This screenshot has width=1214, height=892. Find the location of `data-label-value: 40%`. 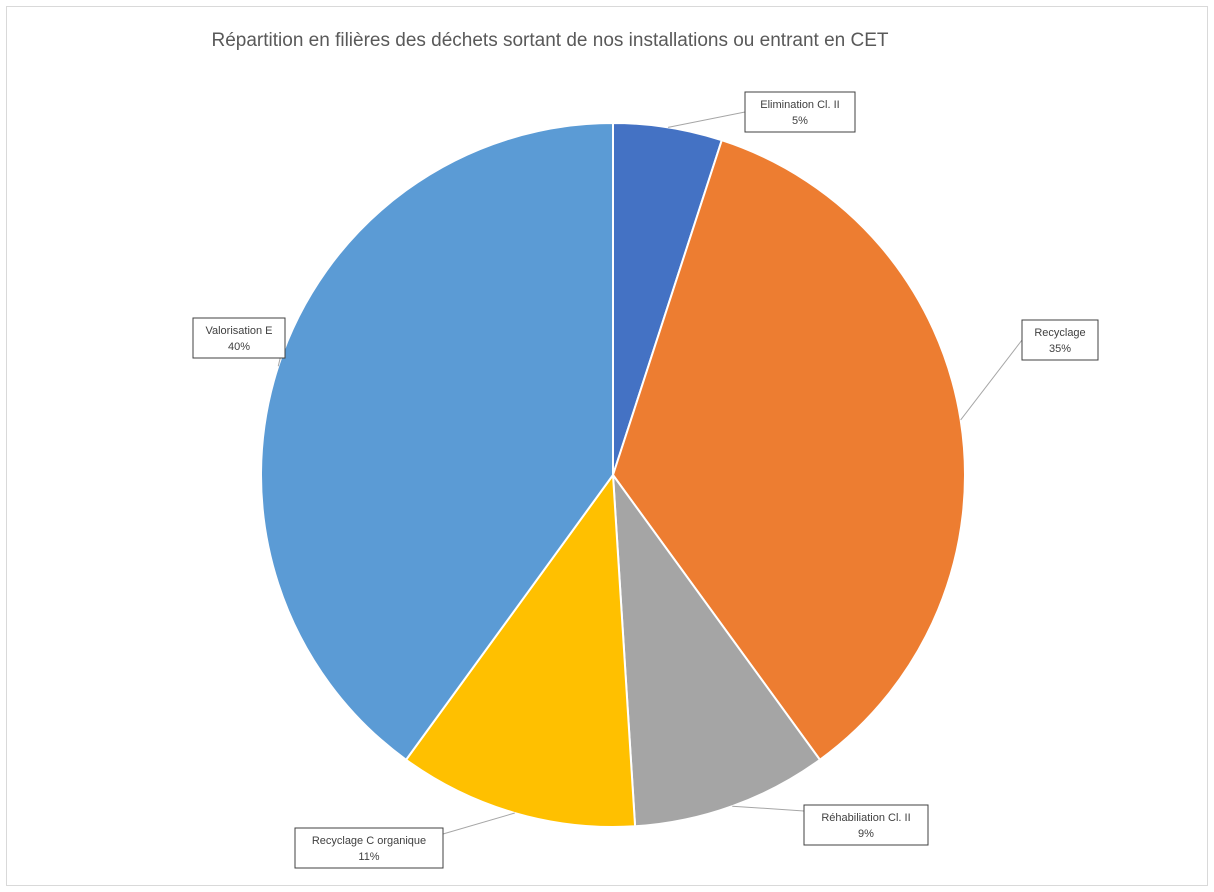

data-label-value: 40% is located at coordinates (239, 347).